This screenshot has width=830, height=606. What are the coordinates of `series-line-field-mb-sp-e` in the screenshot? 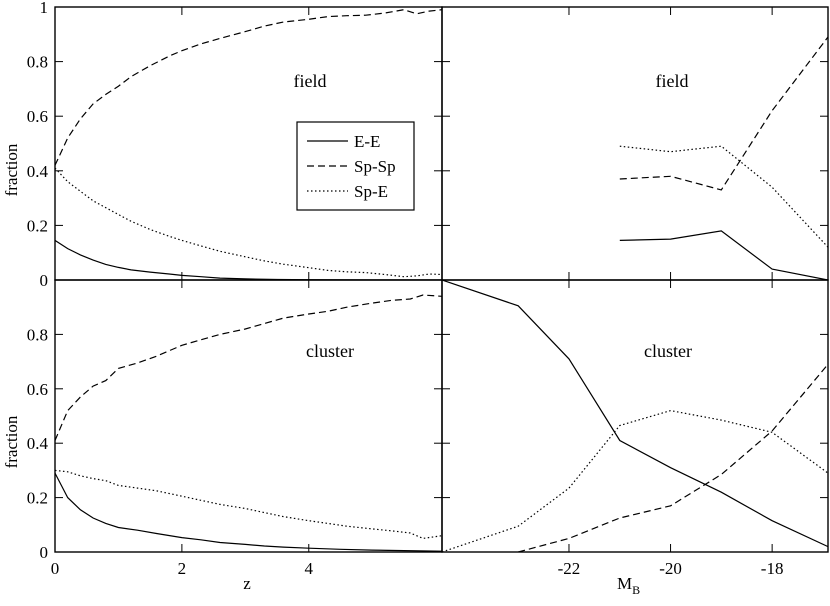 It's located at (723, 196).